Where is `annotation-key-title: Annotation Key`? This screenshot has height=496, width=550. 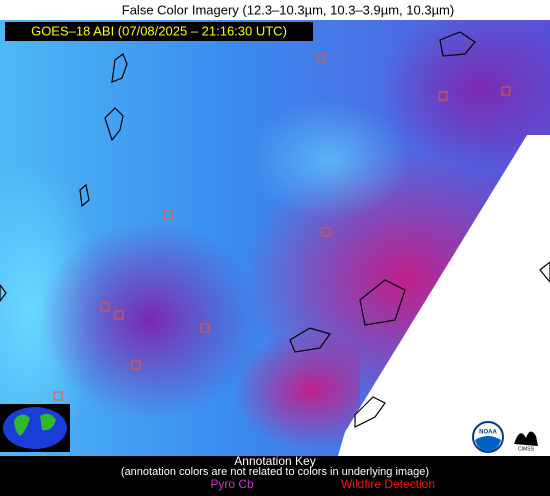
annotation-key-title: Annotation Key is located at coordinates (274, 461).